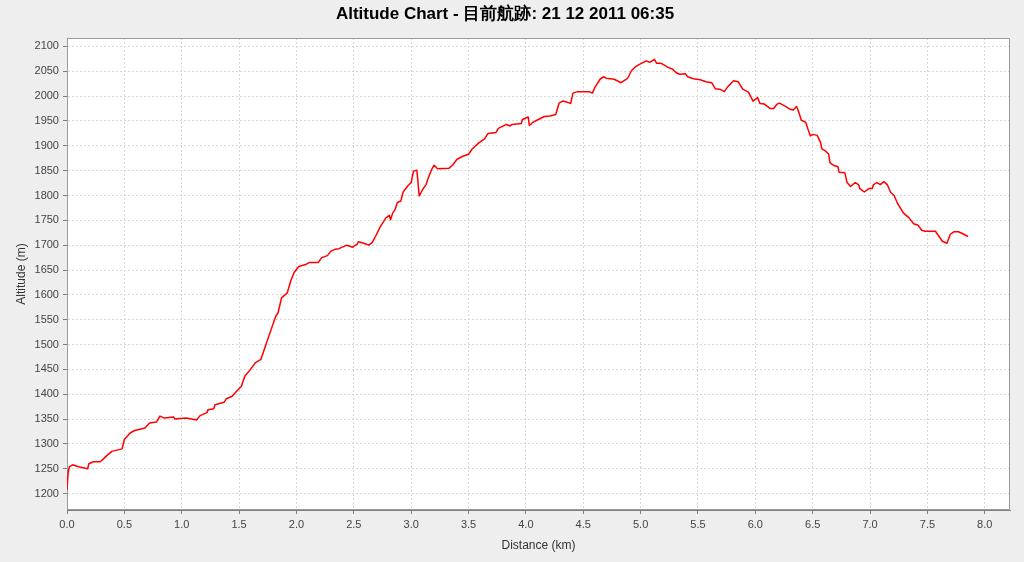  Describe the element at coordinates (239, 523) in the screenshot. I see `x-tick-label: 1.5` at that location.